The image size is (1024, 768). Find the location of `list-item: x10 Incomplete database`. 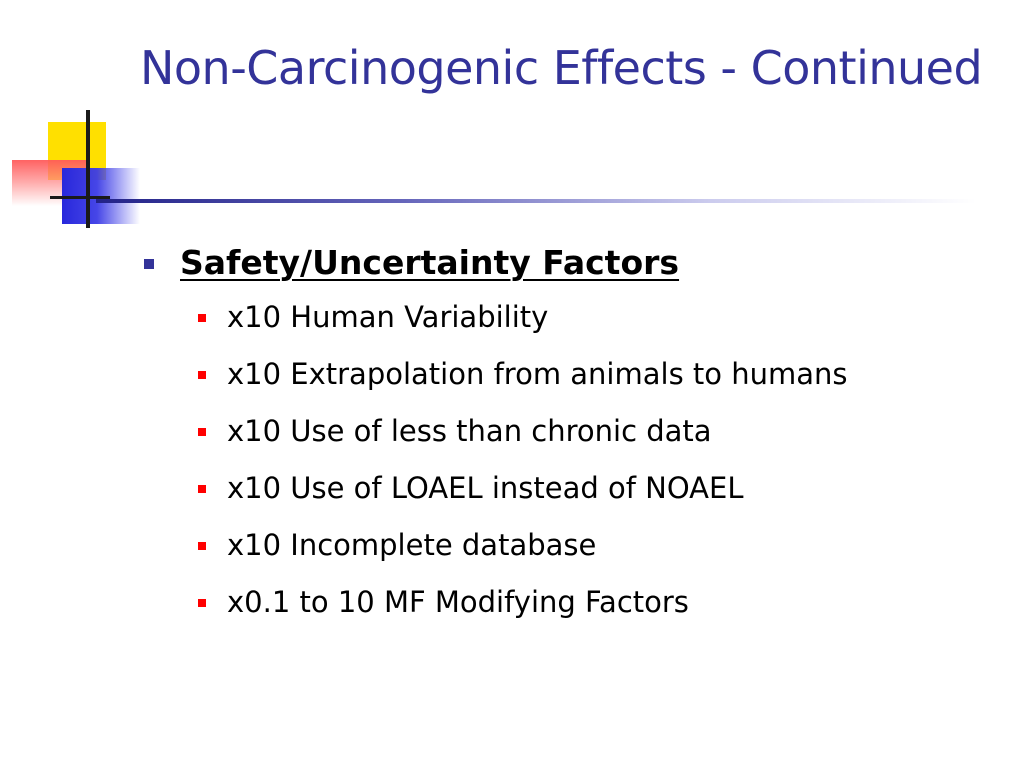

list-item: x10 Incomplete database is located at coordinates (601, 544).